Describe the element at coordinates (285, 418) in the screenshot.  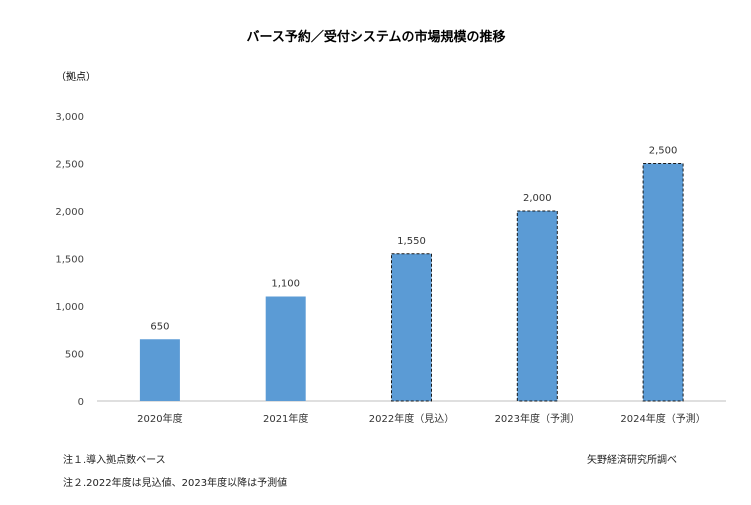
I see `x-tick-label: 2021年度` at that location.